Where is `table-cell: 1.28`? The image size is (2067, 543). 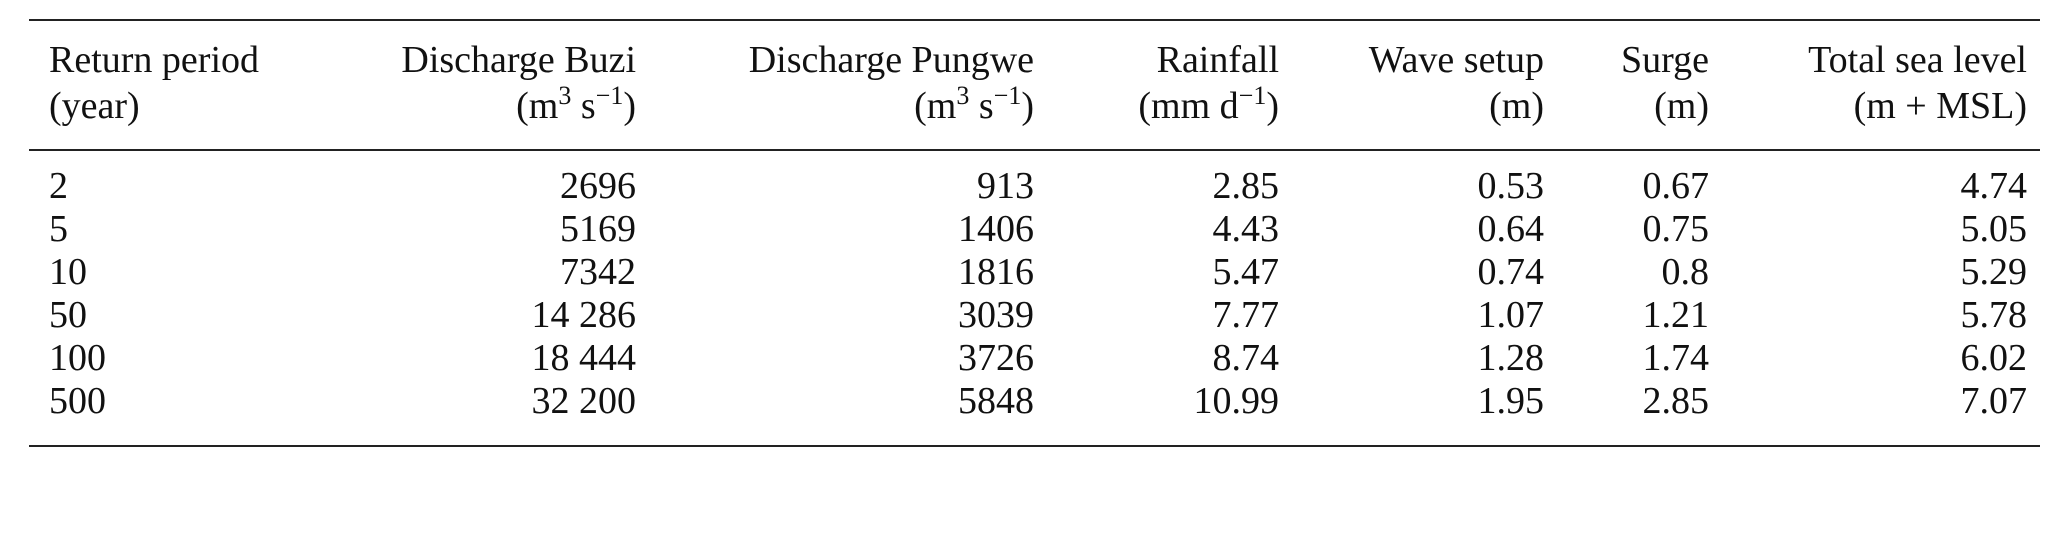
table-cell: 1.28 is located at coordinates (1511, 358).